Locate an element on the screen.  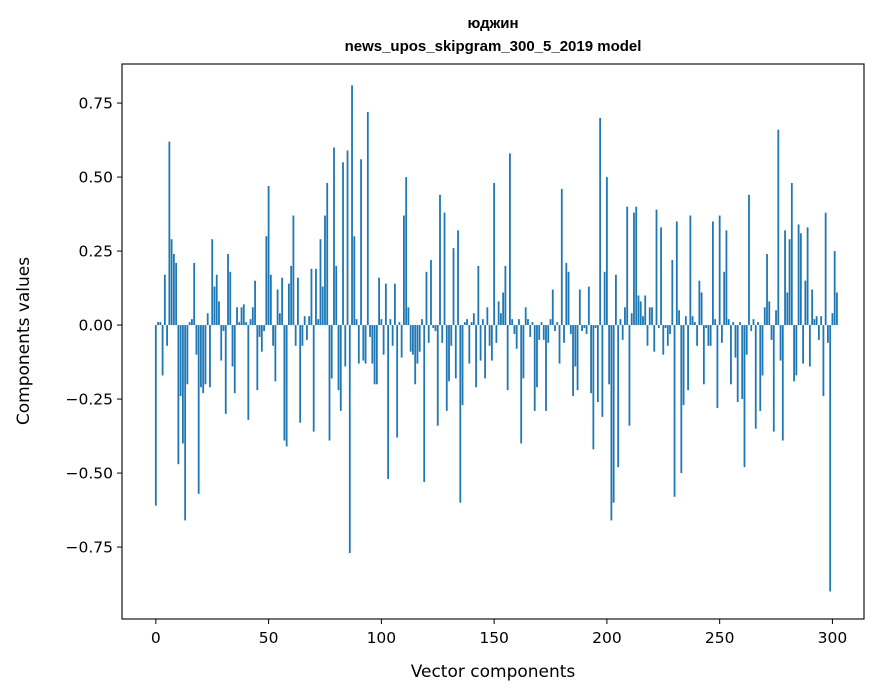
y-tick-label: −0.25 is located at coordinates (90, 400).